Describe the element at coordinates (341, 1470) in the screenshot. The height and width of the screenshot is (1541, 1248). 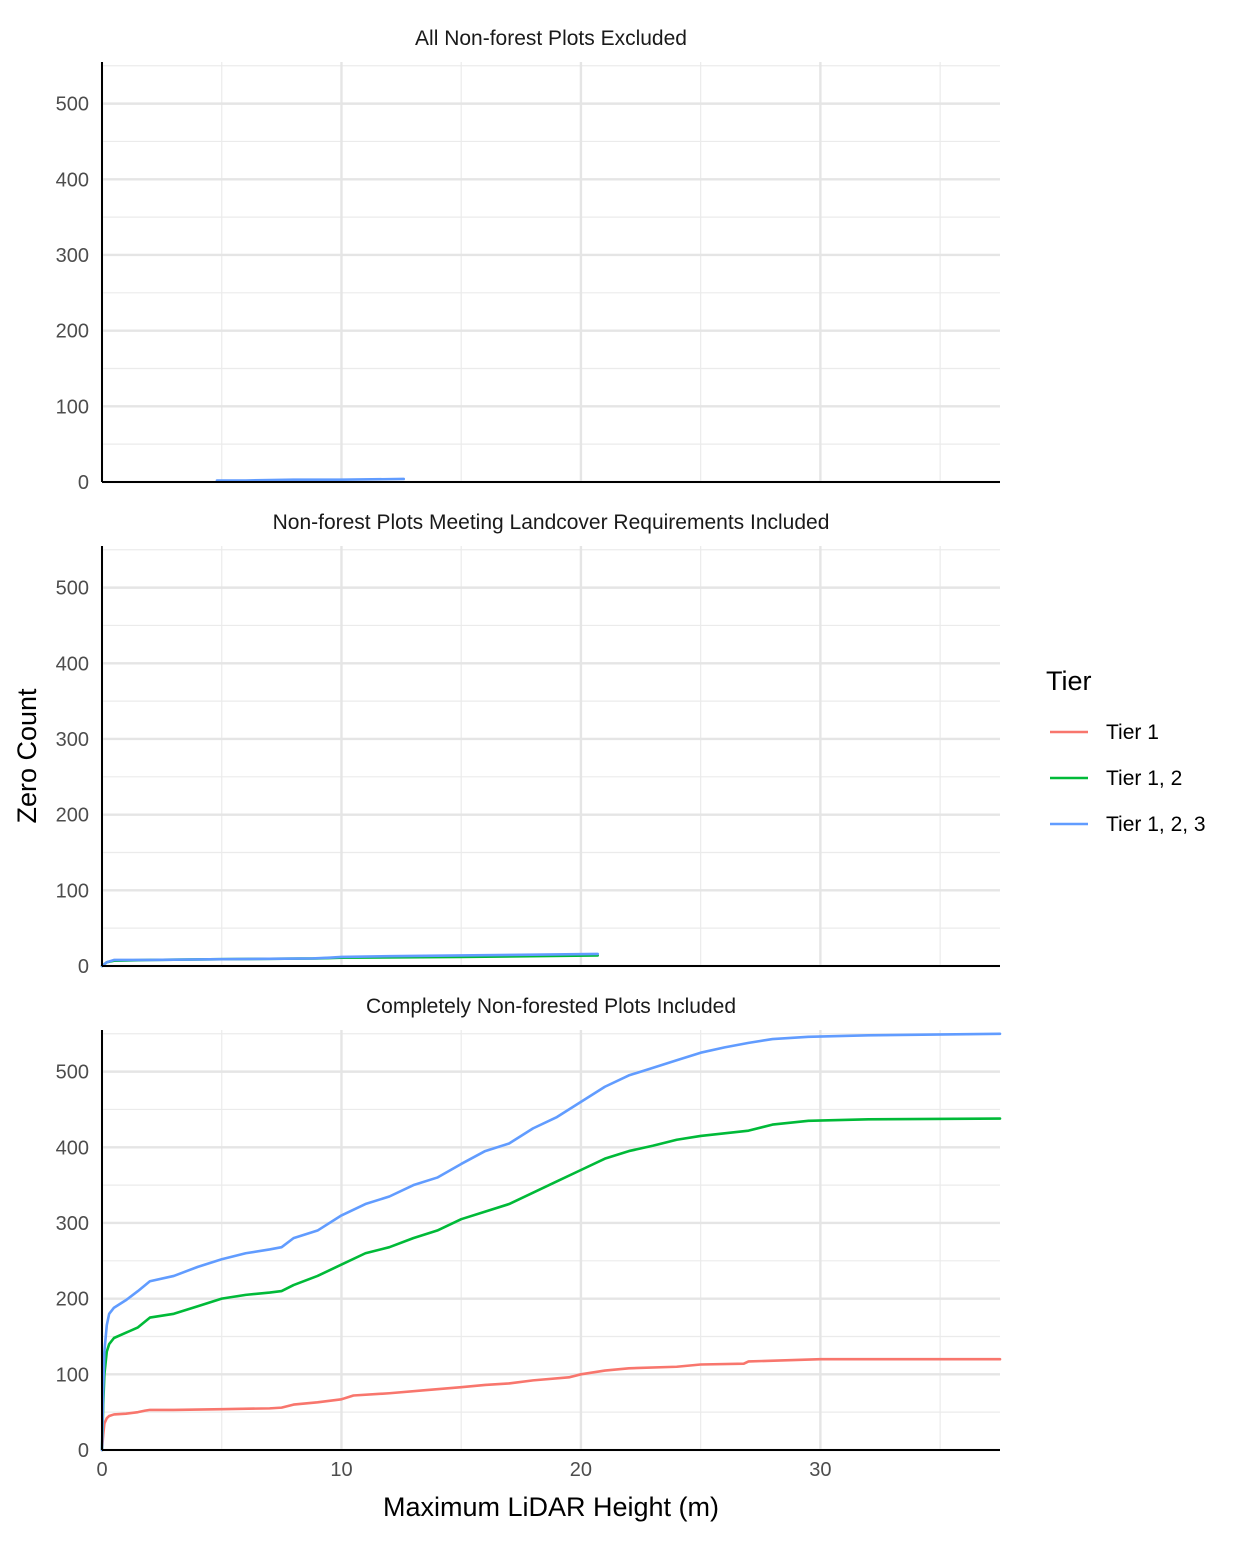
I see `x-tick-label: 10` at that location.